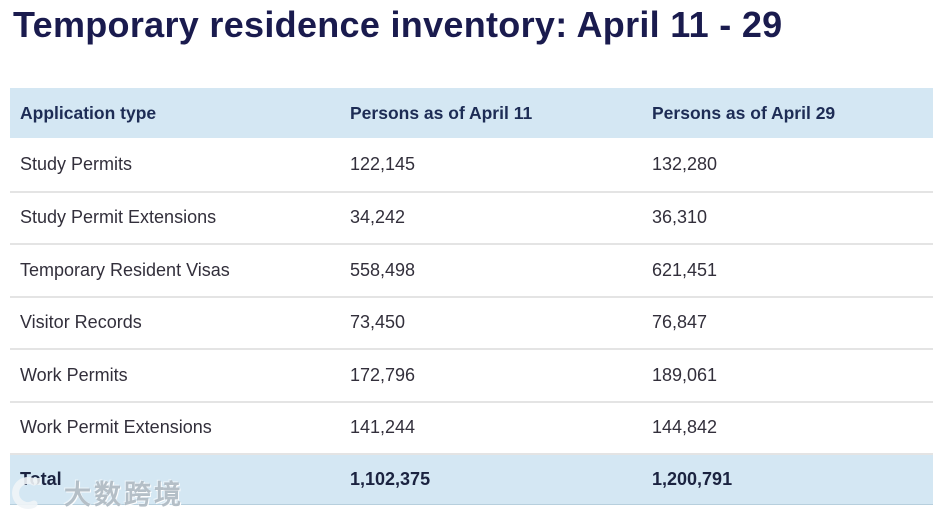 The height and width of the screenshot is (512, 940). I want to click on row-label: Temporary Resident Visas, so click(125, 269).